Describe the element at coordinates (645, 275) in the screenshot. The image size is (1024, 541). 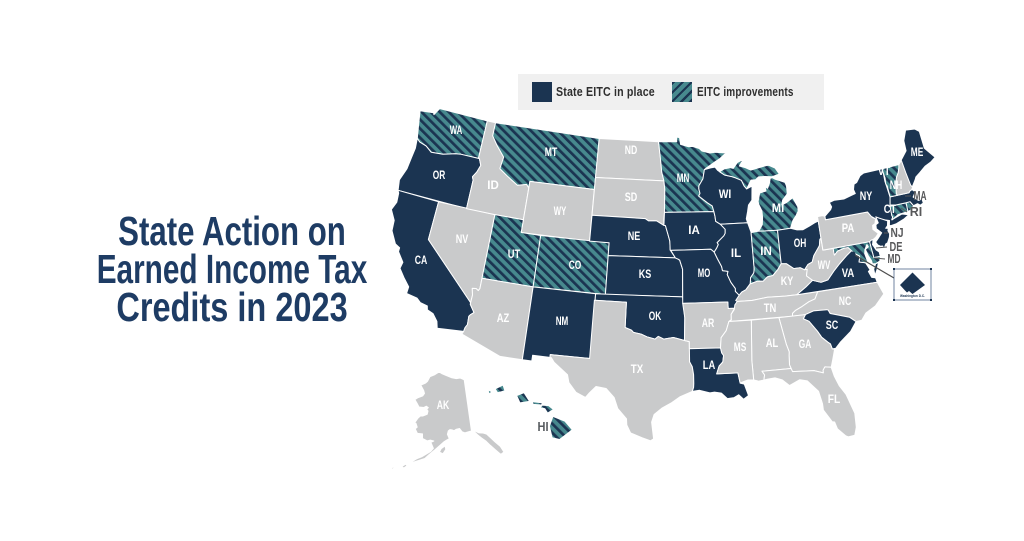
I see `svg-text: KS` at that location.